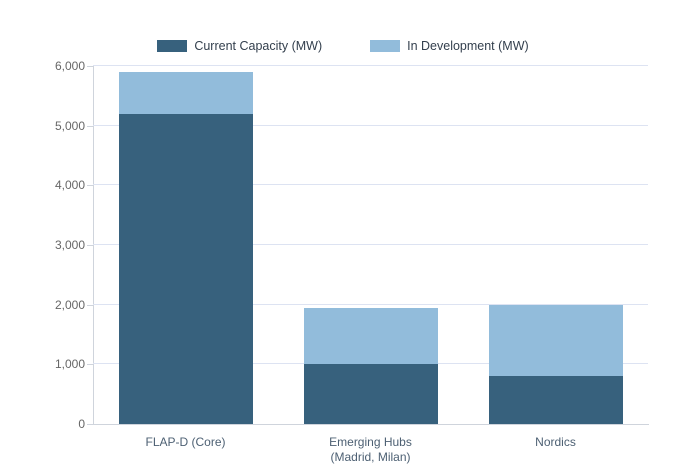 The image size is (686, 474). Describe the element at coordinates (370, 336) in the screenshot. I see `bar-segment-emerging-hubs-madrid-milan-in-development-mw` at that location.